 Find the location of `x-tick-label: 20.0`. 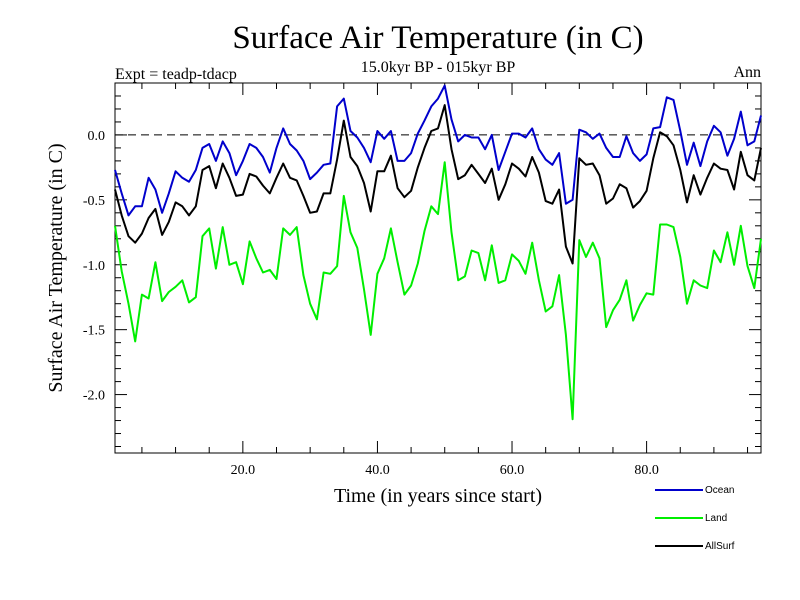

x-tick-label: 20.0 is located at coordinates (243, 470).